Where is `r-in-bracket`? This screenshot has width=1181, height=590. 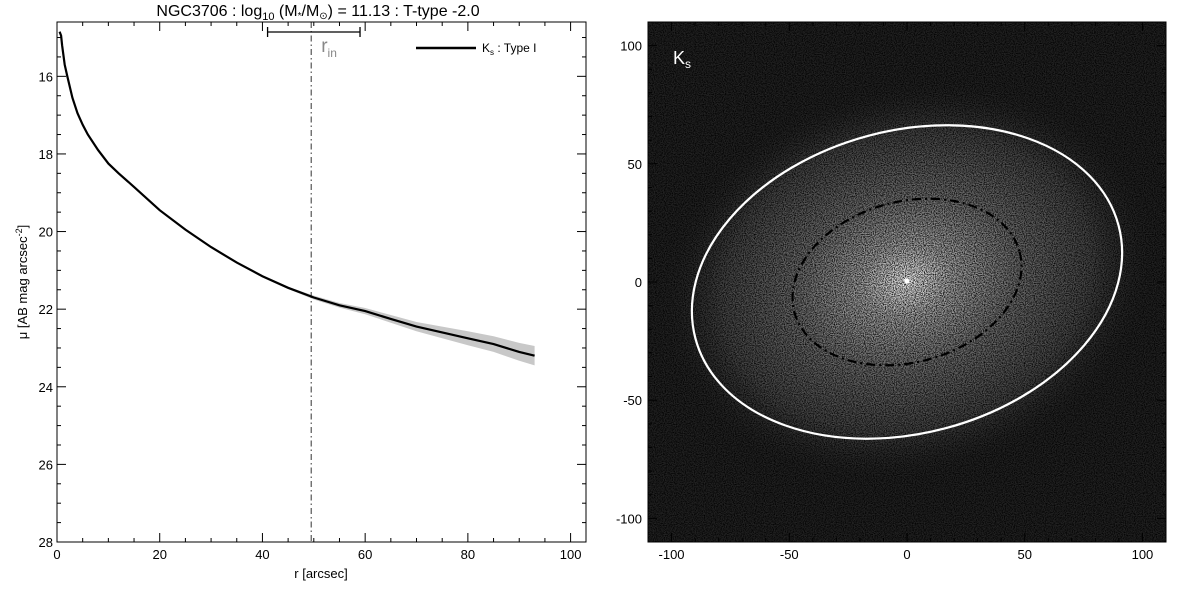 r-in-bracket is located at coordinates (313, 32).